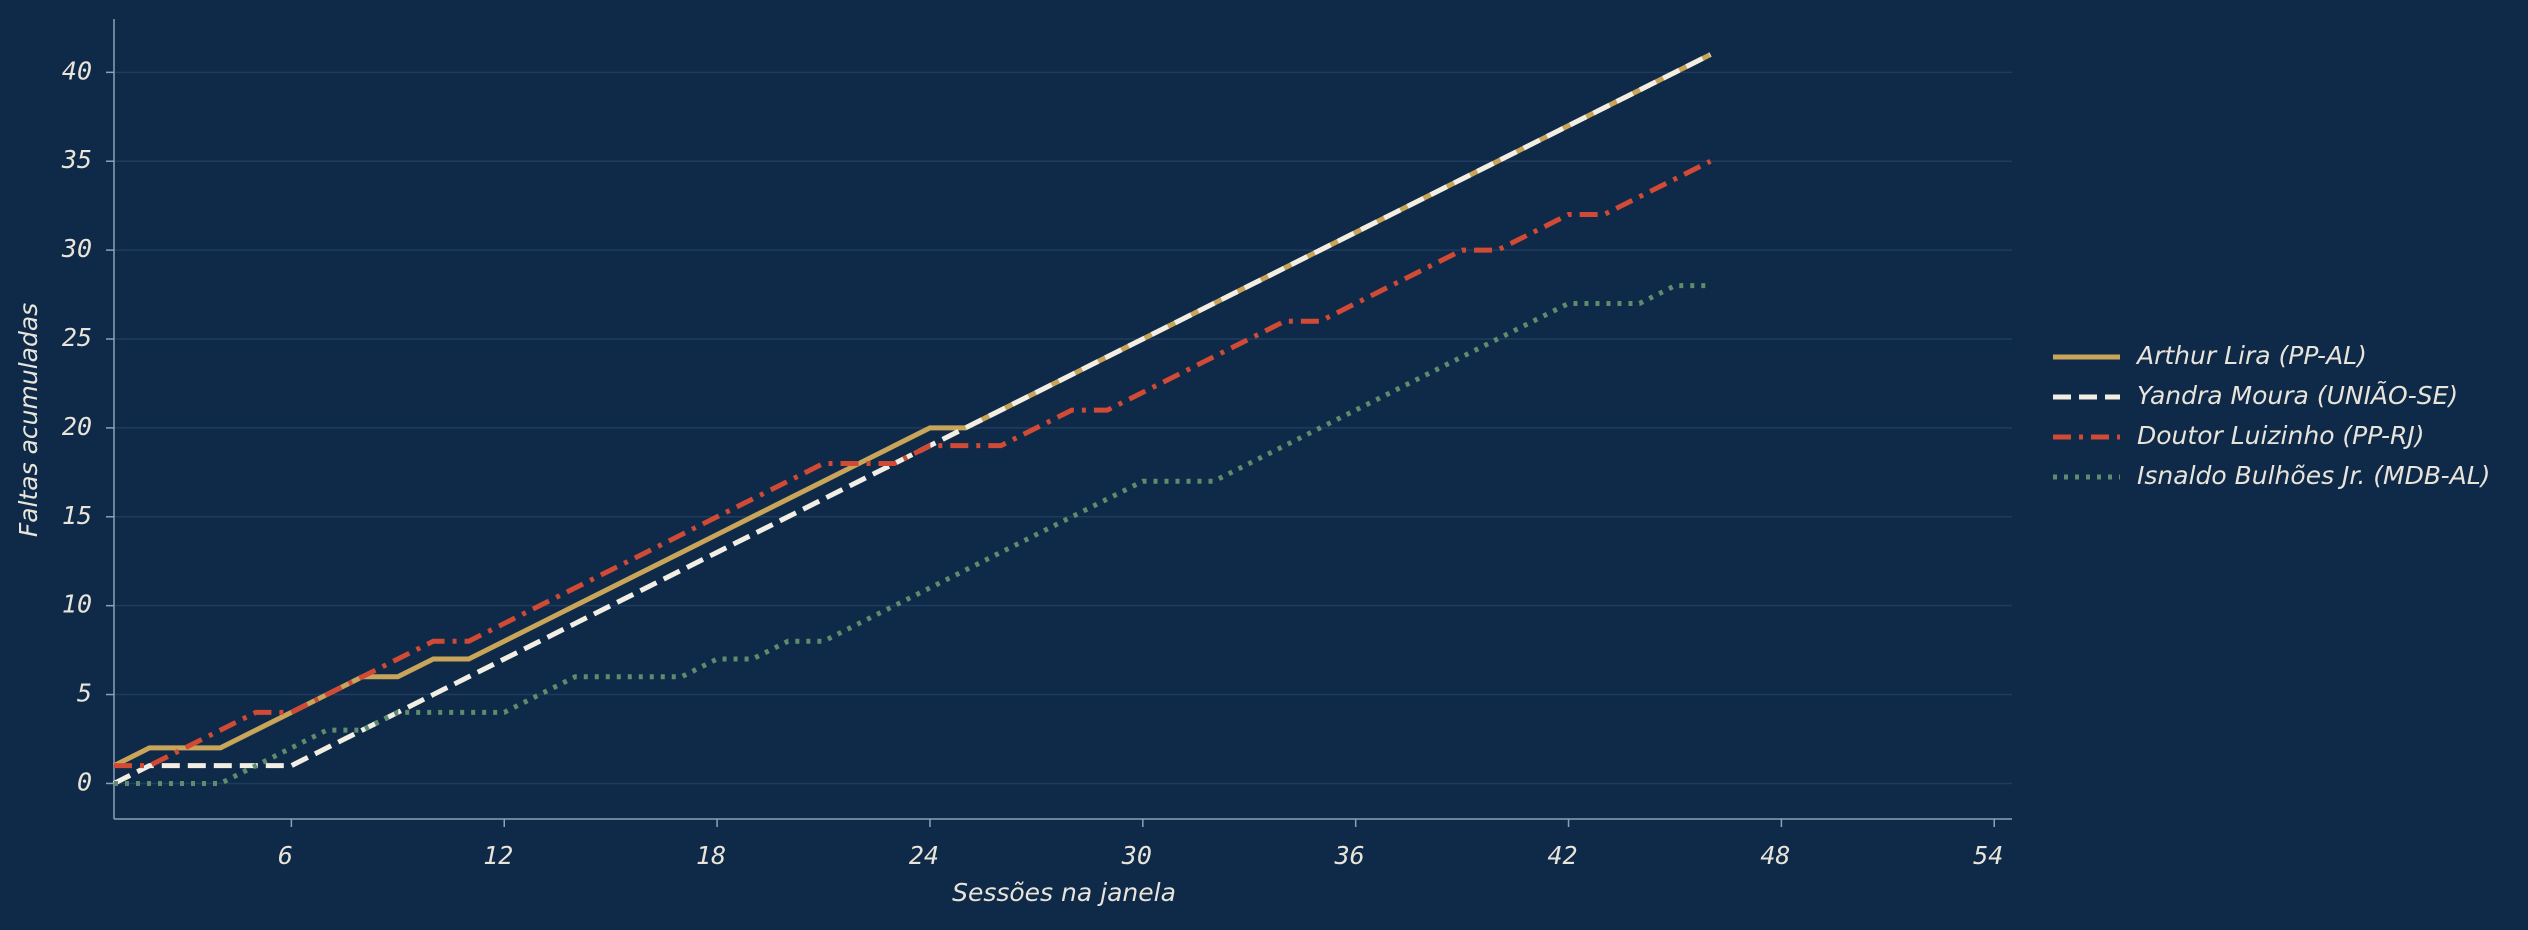 The height and width of the screenshot is (930, 2528). I want to click on x-tick-label: 48, so click(1775, 855).